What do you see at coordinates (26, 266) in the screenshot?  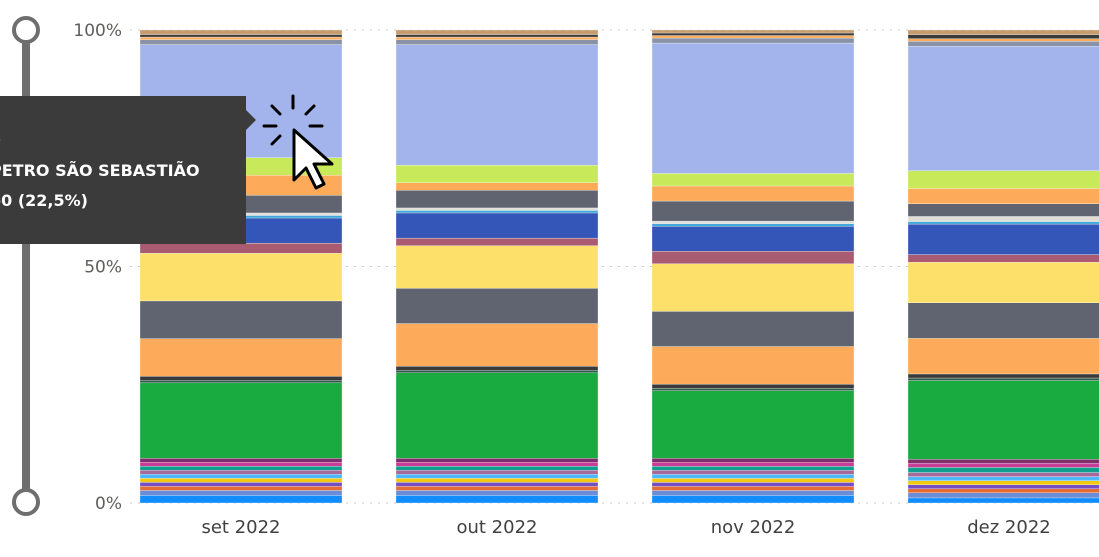 I see `range-slider` at bounding box center [26, 266].